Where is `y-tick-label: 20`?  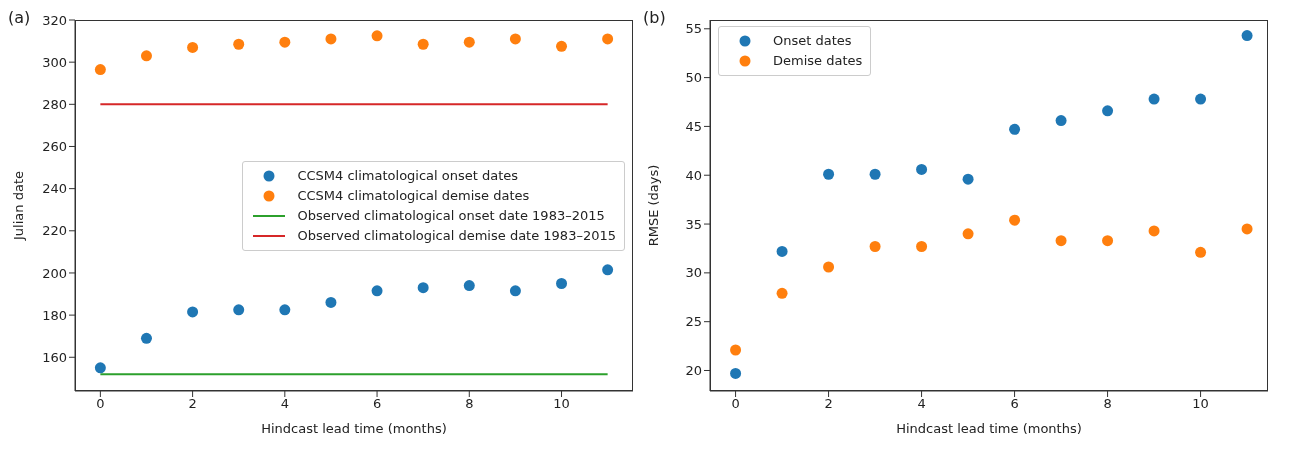
y-tick-label: 20 is located at coordinates (693, 371).